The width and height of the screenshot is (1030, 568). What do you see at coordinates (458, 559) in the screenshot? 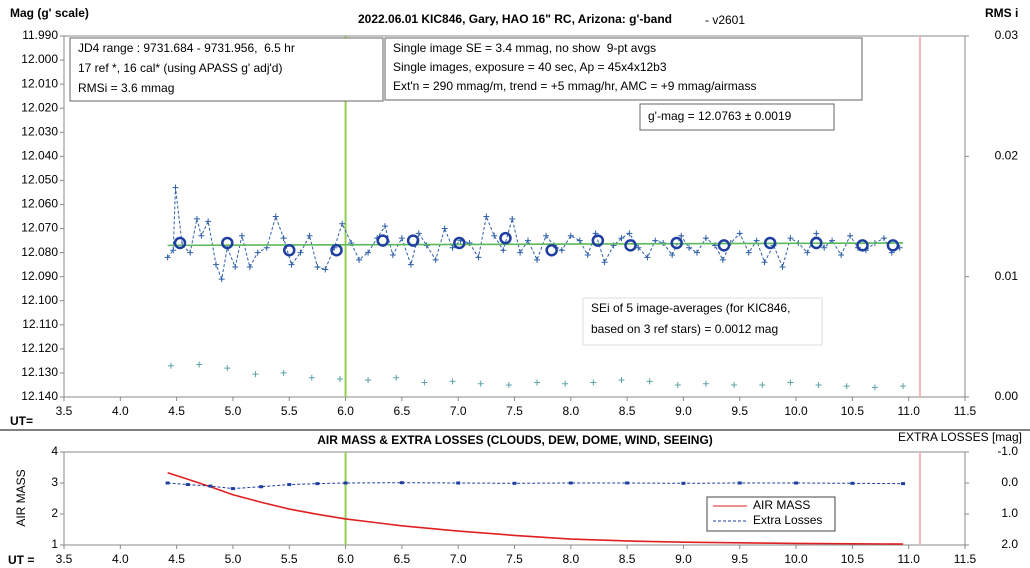
I see `x-tick-label: 7.0` at bounding box center [458, 559].